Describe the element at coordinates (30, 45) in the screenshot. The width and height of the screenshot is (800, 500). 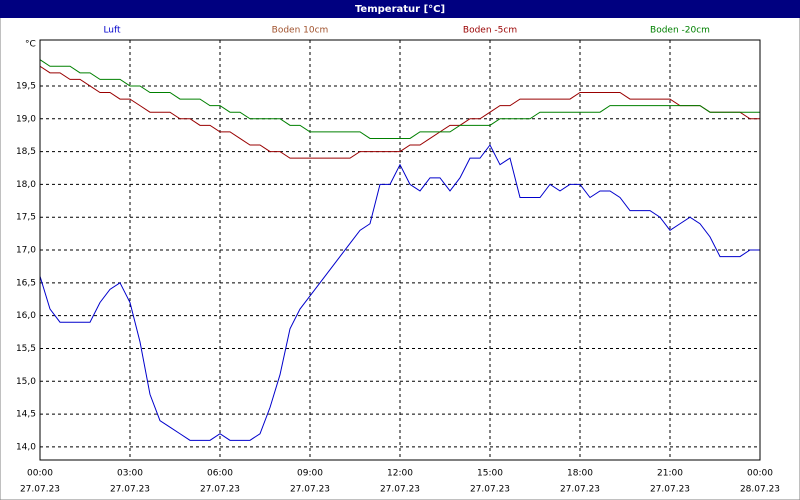
I see `y-axis-label: °C` at that location.